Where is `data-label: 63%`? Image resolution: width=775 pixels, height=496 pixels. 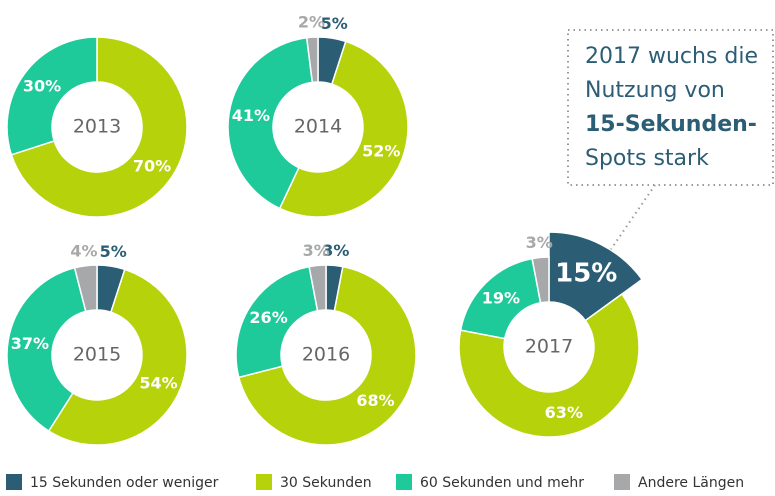
data-label: 63% is located at coordinates (564, 412).